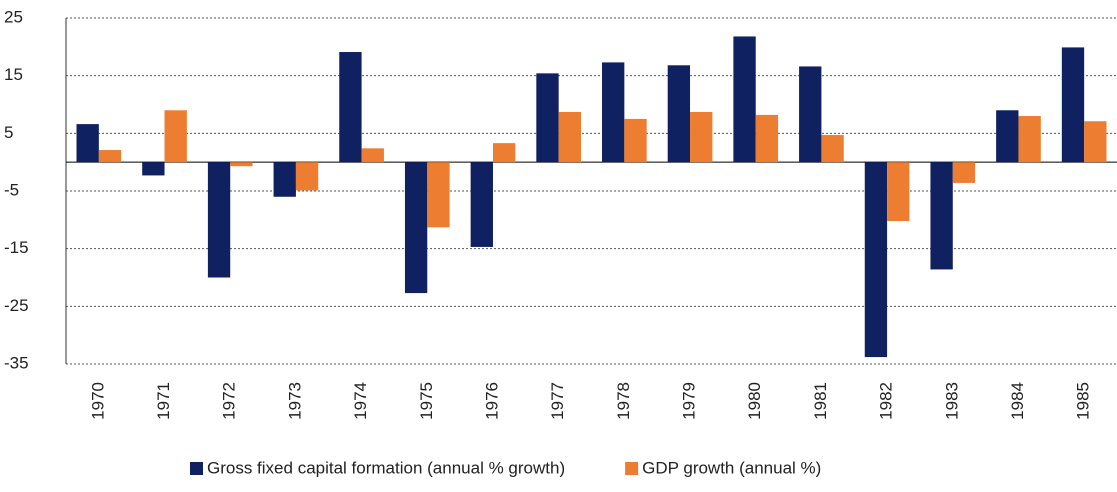  What do you see at coordinates (1083, 401) in the screenshot?
I see `x-tick-label: 1985` at bounding box center [1083, 401].